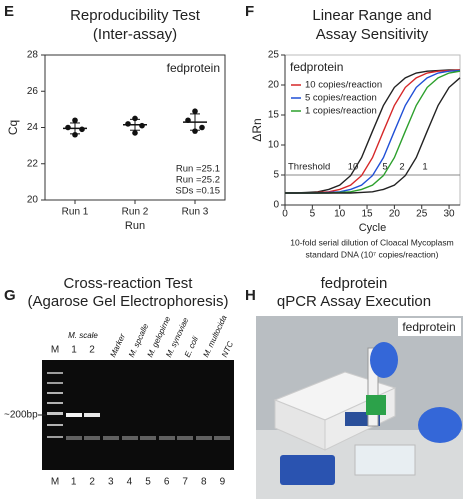 This screenshot has height=501, width=465. What do you see at coordinates (373, 228) in the screenshot?
I see `x-axis-label: Cycle` at bounding box center [373, 228].